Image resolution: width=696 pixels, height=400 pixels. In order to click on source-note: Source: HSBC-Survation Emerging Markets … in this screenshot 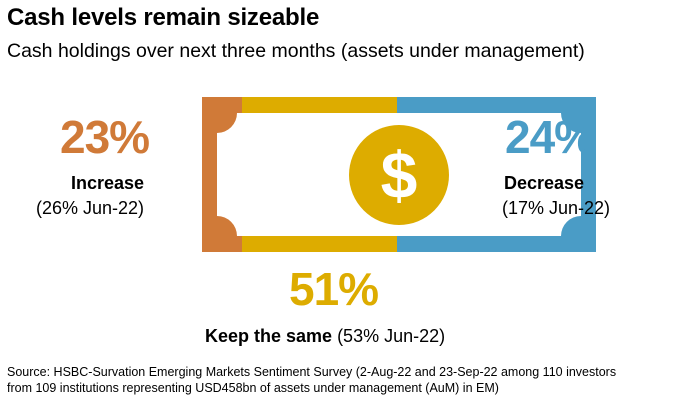, I will do `click(350, 380)`.